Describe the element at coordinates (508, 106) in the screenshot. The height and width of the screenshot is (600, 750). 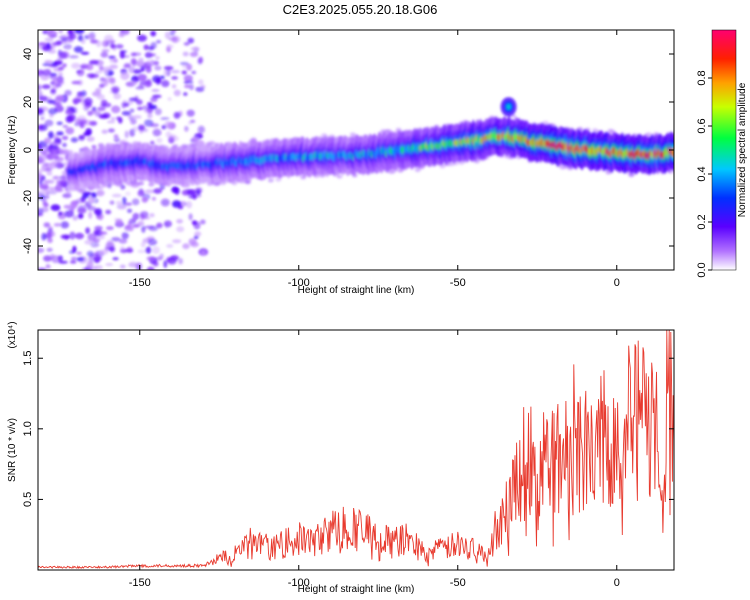
I see `side-feature` at that location.